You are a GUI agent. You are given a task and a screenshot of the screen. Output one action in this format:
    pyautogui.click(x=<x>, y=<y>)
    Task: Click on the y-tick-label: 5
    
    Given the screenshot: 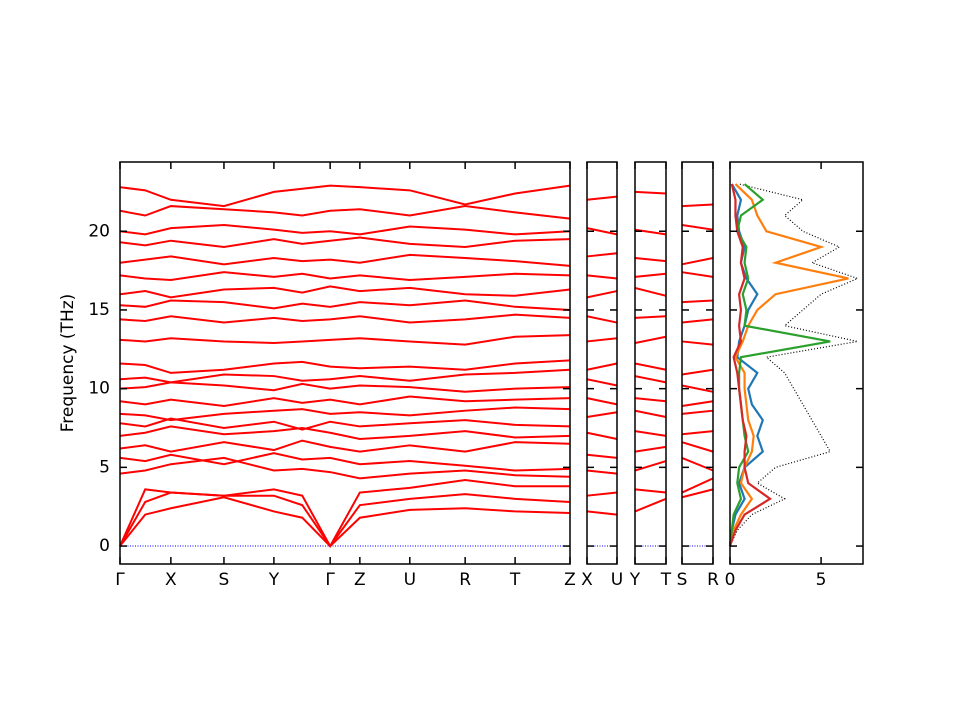 What is the action you would take?
    pyautogui.click(x=104, y=467)
    